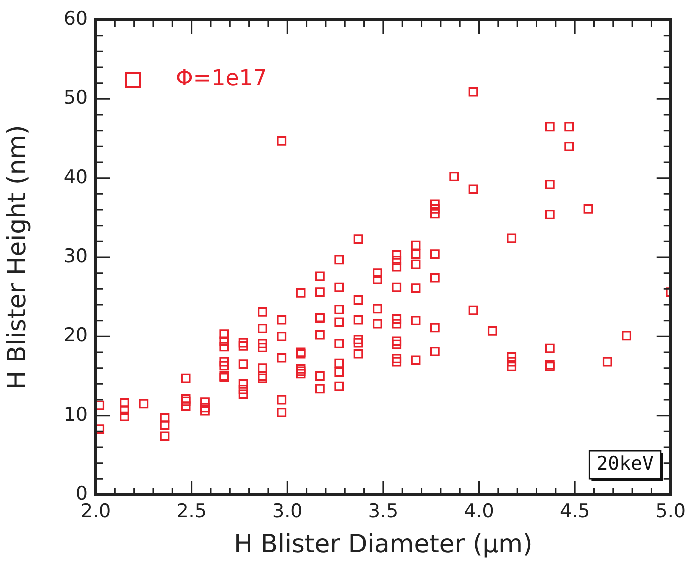 This screenshot has width=692, height=565. What do you see at coordinates (222, 79) in the screenshot?
I see `legend-label: Φ=1e17` at bounding box center [222, 79].